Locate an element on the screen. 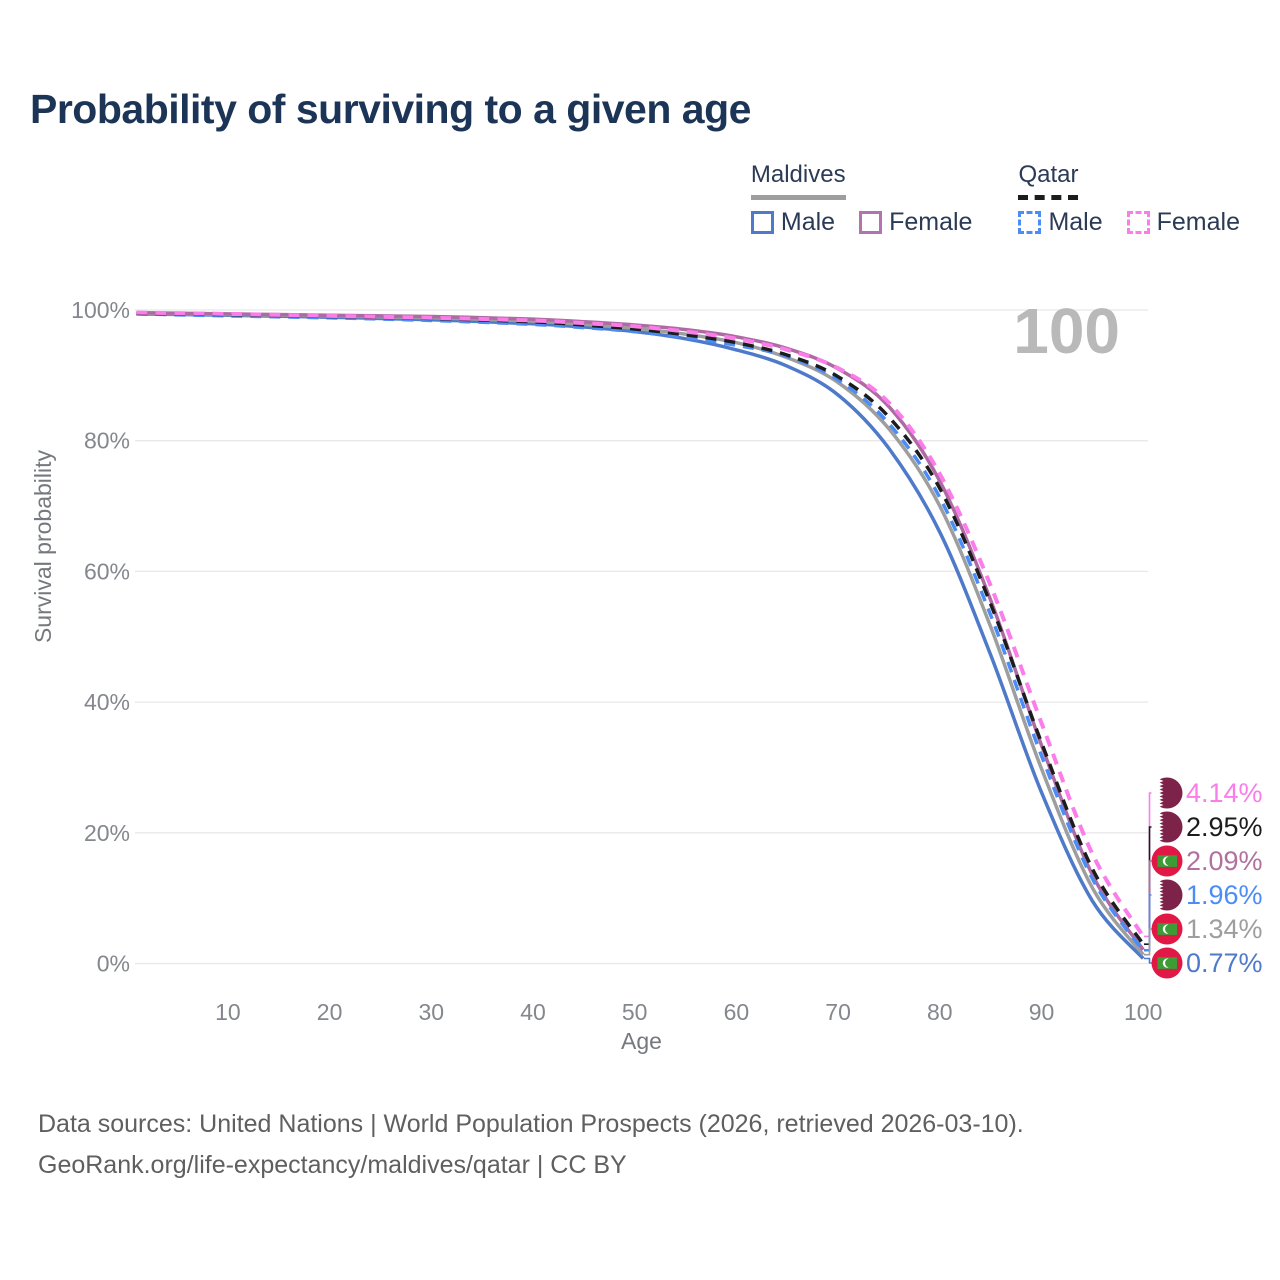 This screenshot has width=1280, height=1280. label-connector-qatar-male is located at coordinates (1148, 923).